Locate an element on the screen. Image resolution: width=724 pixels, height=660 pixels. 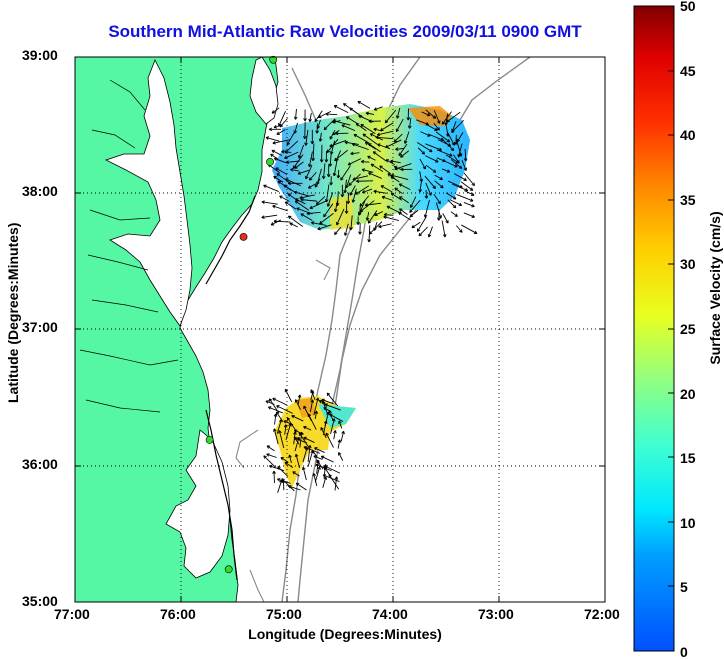
velocity-vector is located at coordinates (274, 477).